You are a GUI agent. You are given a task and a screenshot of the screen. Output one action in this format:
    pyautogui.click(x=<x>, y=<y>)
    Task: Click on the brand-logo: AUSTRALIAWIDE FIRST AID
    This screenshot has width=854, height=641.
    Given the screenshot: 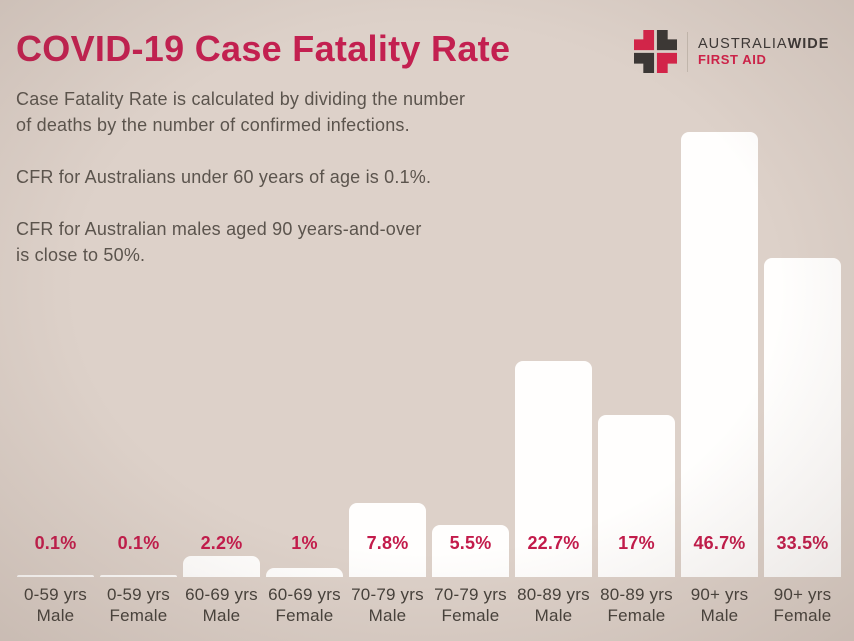 What is the action you would take?
    pyautogui.click(x=731, y=51)
    